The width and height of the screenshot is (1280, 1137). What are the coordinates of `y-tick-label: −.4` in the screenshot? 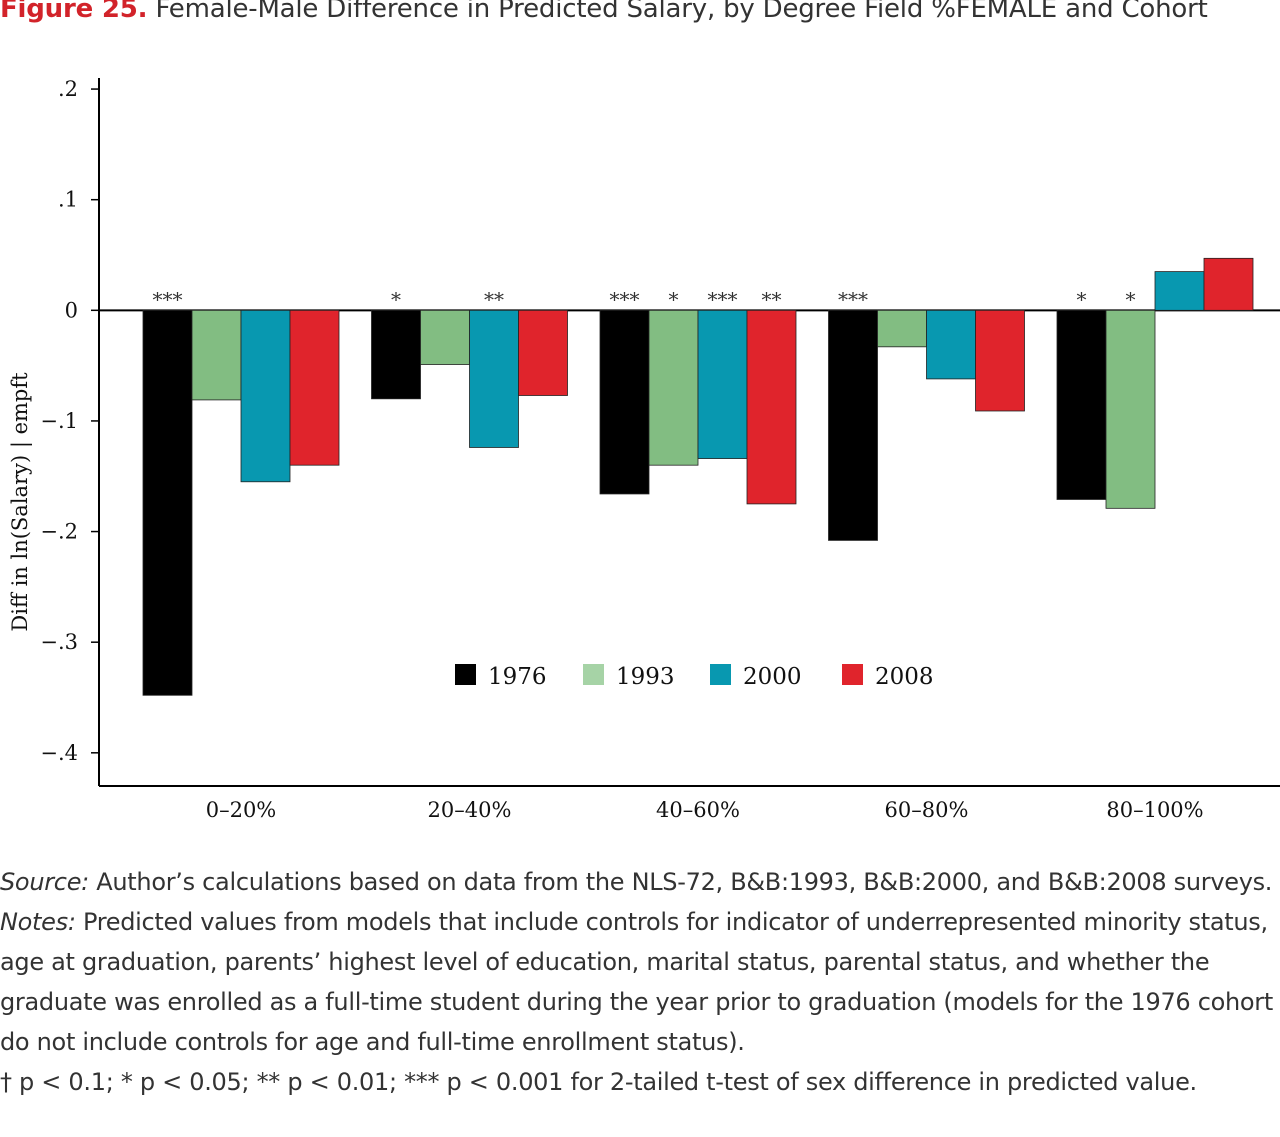 It's located at (59, 753).